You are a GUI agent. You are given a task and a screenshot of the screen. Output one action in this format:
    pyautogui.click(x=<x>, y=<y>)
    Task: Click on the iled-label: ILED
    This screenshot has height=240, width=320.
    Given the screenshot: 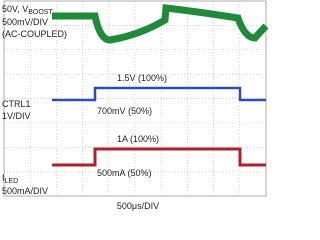 What is the action you would take?
    pyautogui.click(x=10, y=179)
    